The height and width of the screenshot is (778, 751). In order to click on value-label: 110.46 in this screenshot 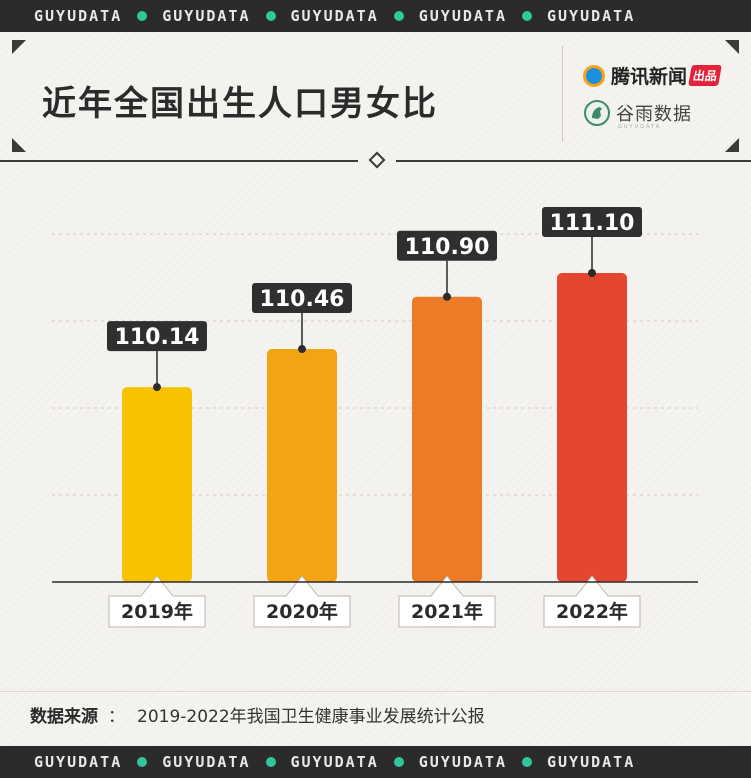, I will do `click(302, 299)`.